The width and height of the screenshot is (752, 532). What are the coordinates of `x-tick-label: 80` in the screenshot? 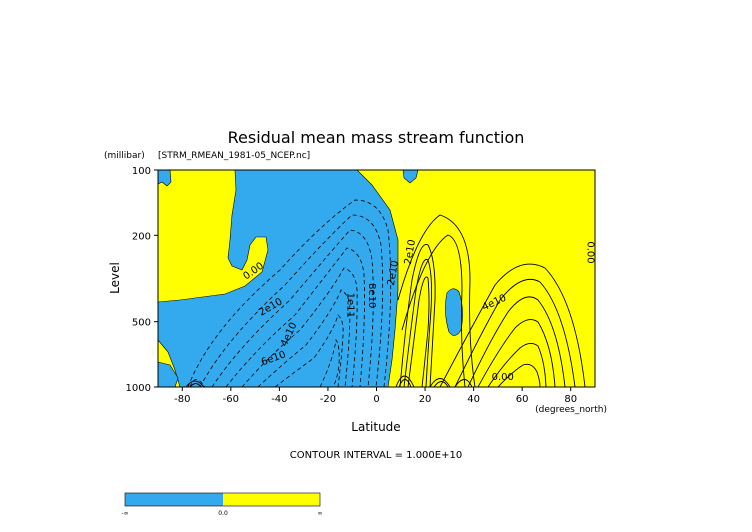 It's located at (570, 399).